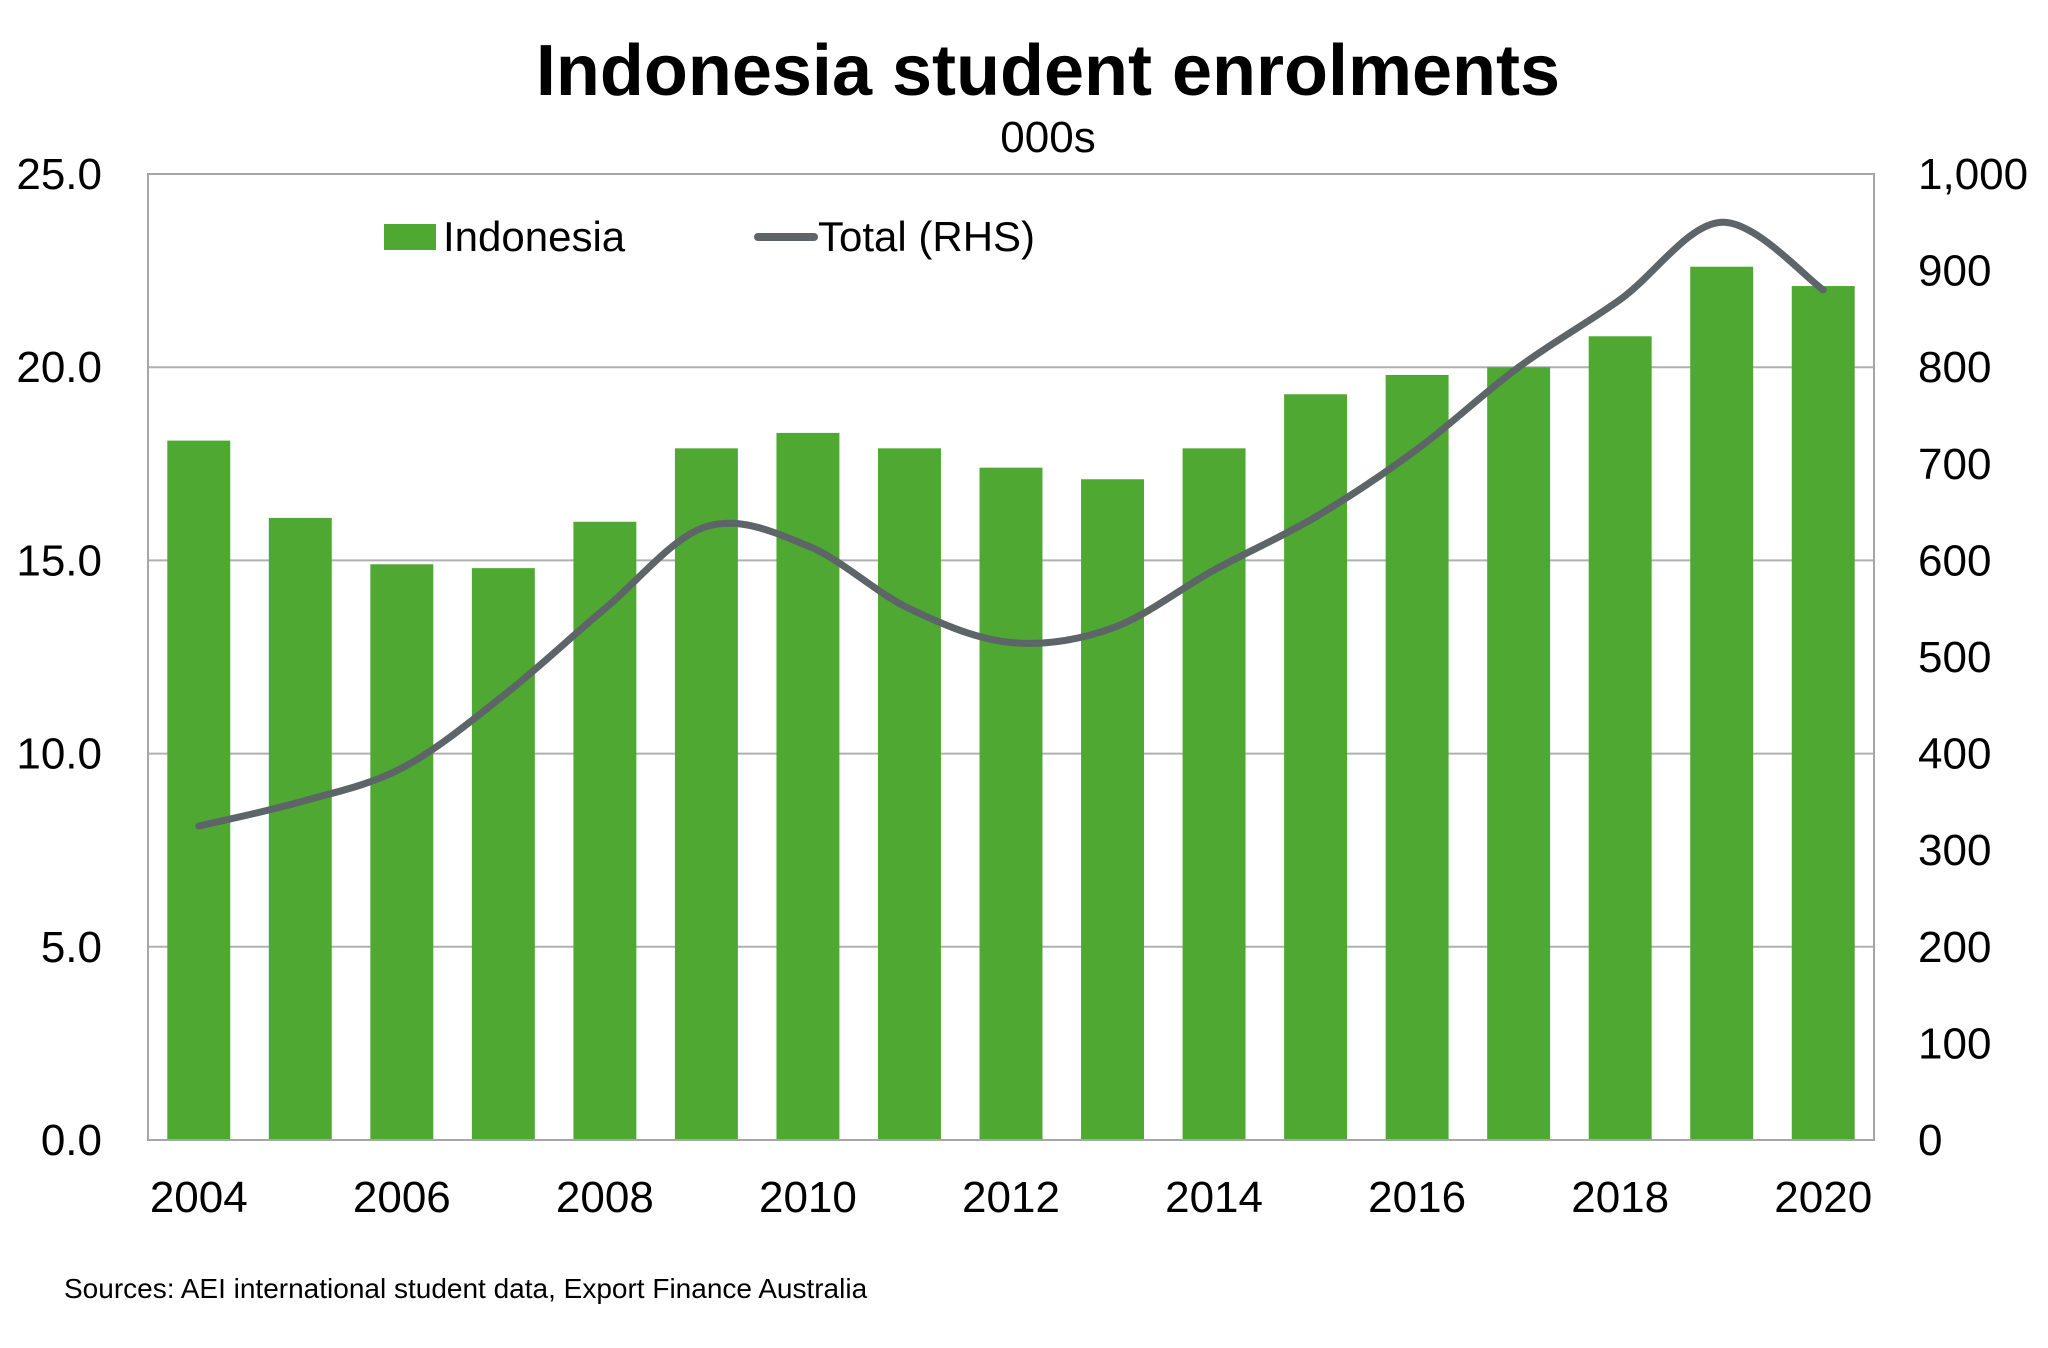 Image resolution: width=2048 pixels, height=1348 pixels. I want to click on left-tick-label: 15.0, so click(59, 560).